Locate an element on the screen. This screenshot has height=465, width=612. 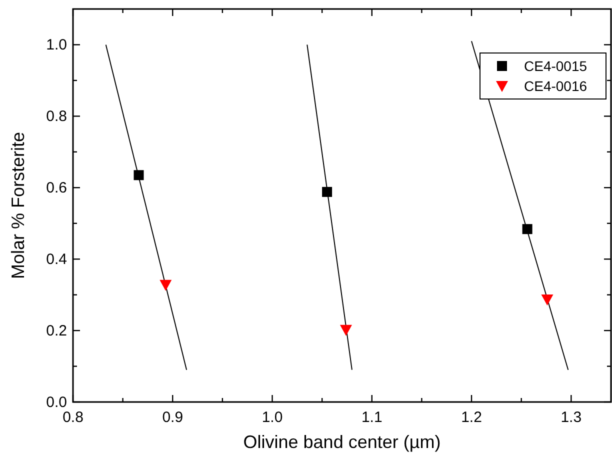
legend-label: CE4-0016 is located at coordinates (556, 86).